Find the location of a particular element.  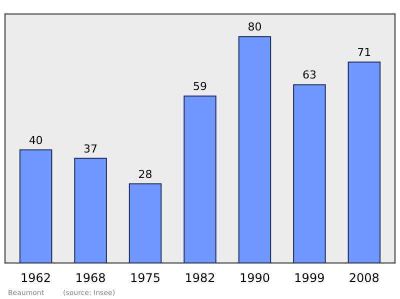

x-tick-label: 1968 is located at coordinates (90, 278).